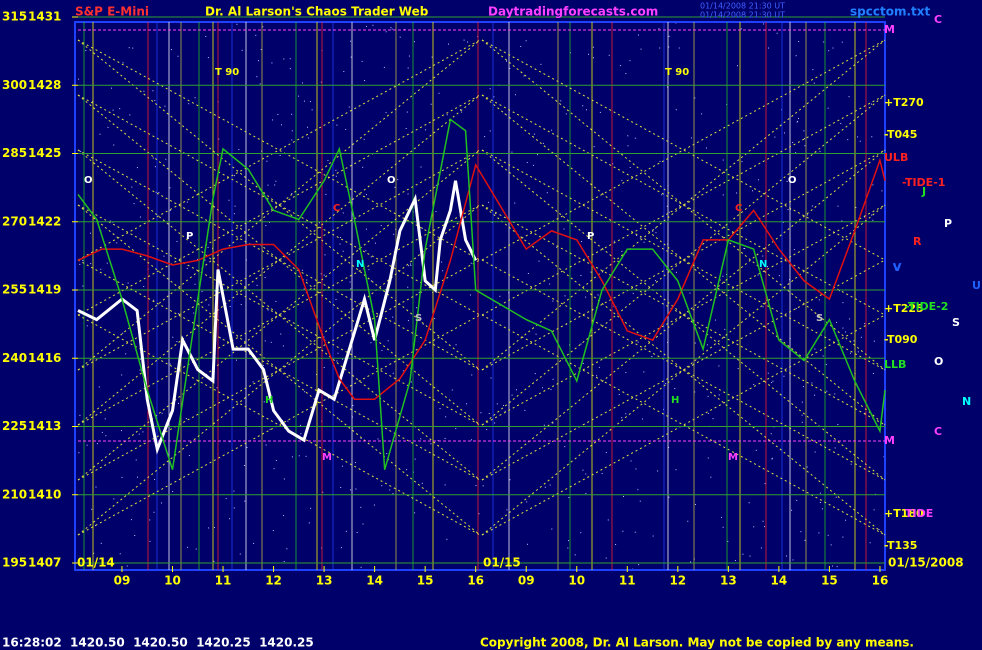  I want to click on level-label: M, so click(889, 29).